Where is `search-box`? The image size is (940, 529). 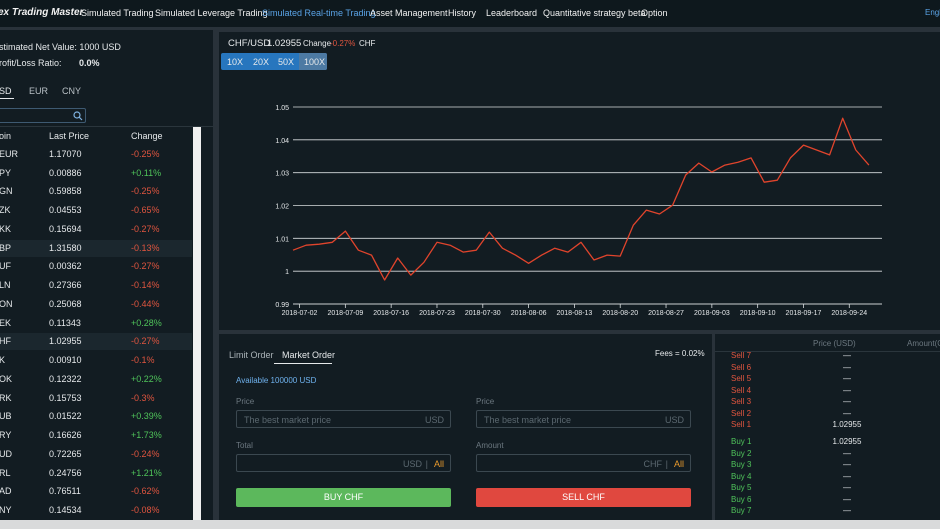
search-box is located at coordinates (43, 115).